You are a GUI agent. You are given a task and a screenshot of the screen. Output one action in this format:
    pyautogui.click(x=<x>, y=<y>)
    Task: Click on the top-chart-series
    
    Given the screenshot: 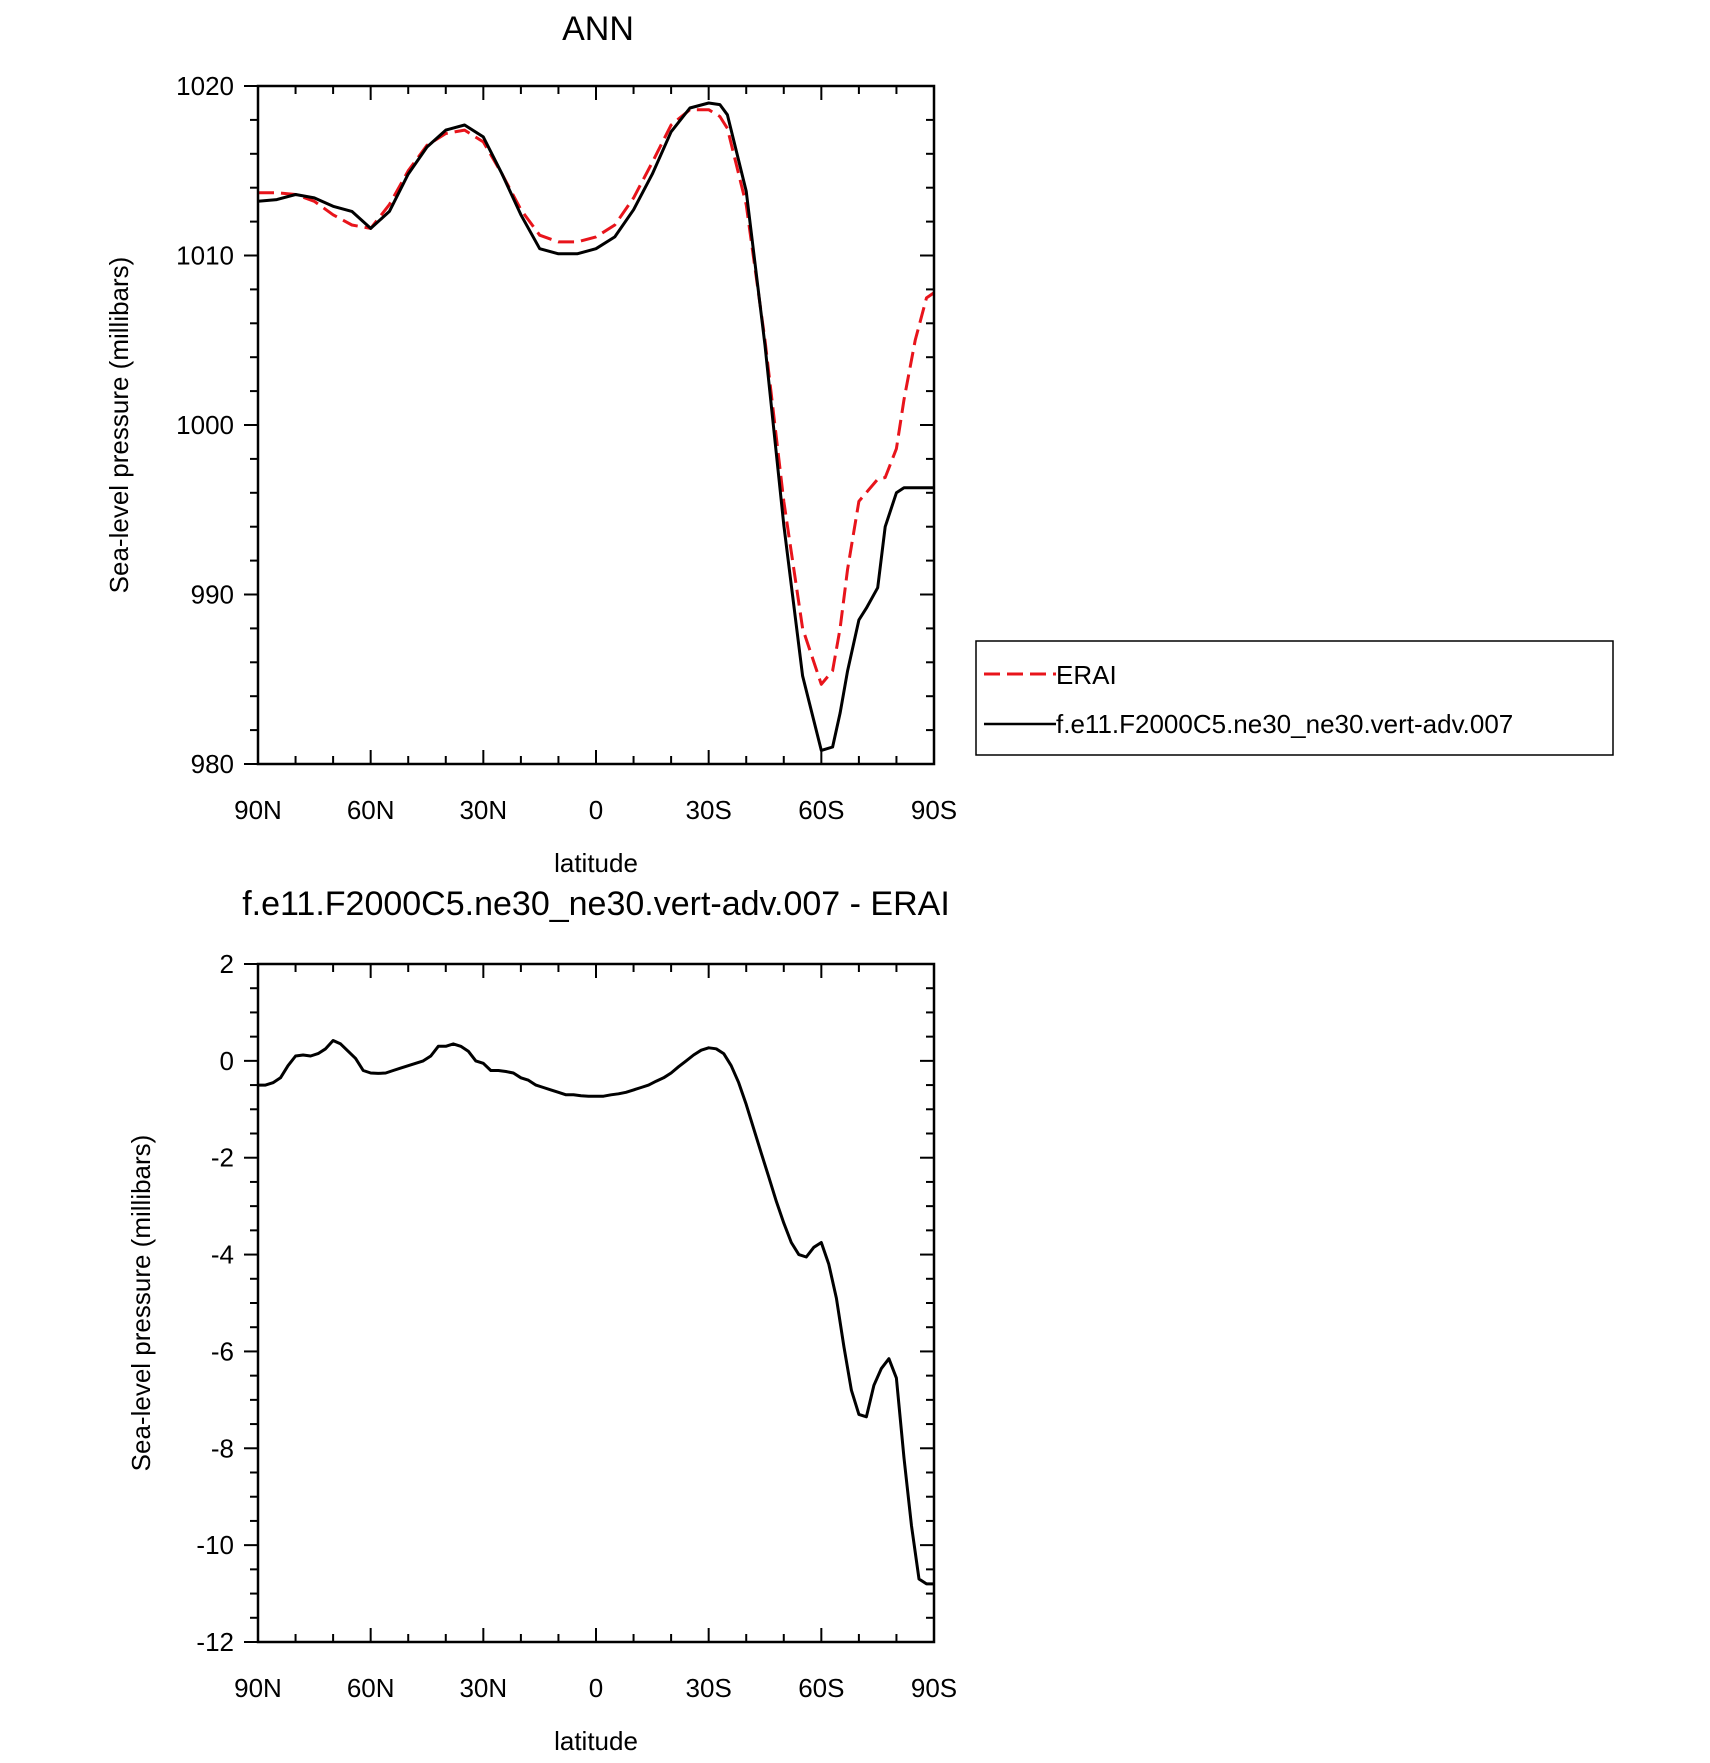 What is the action you would take?
    pyautogui.click(x=596, y=426)
    